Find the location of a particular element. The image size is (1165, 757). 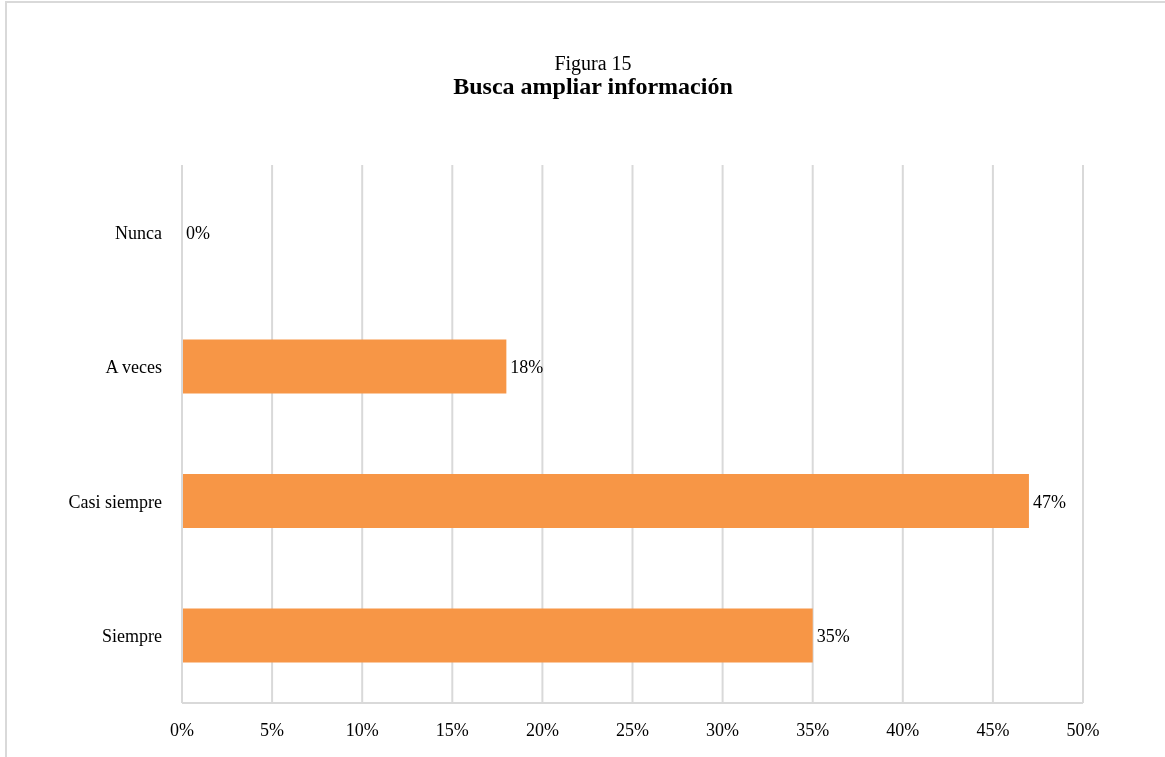

y-tick-label: A veces is located at coordinates (133, 367).